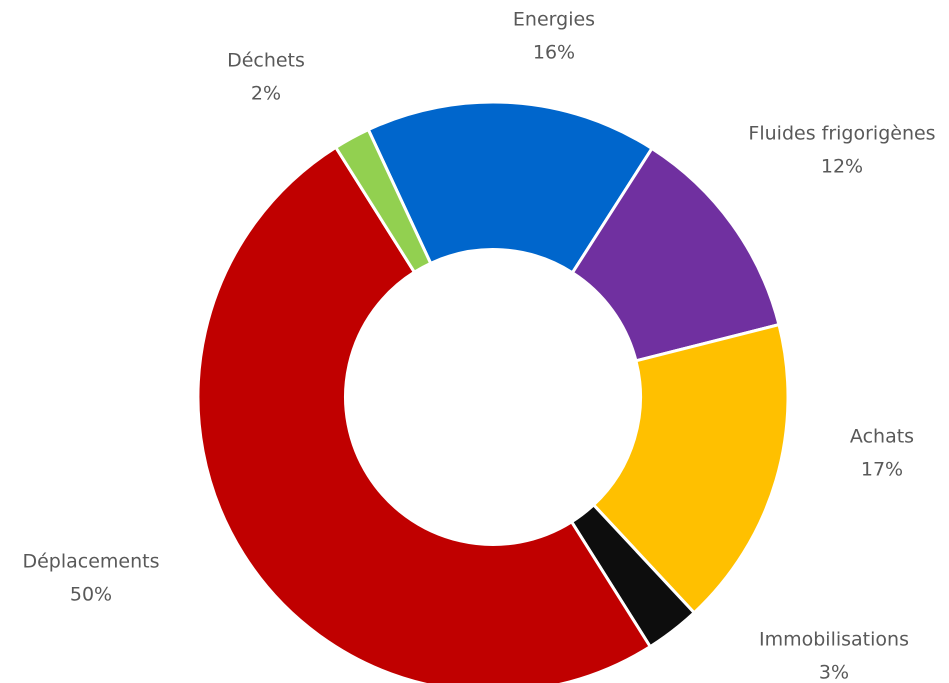  I want to click on slice-category-label: Energies, so click(554, 20).